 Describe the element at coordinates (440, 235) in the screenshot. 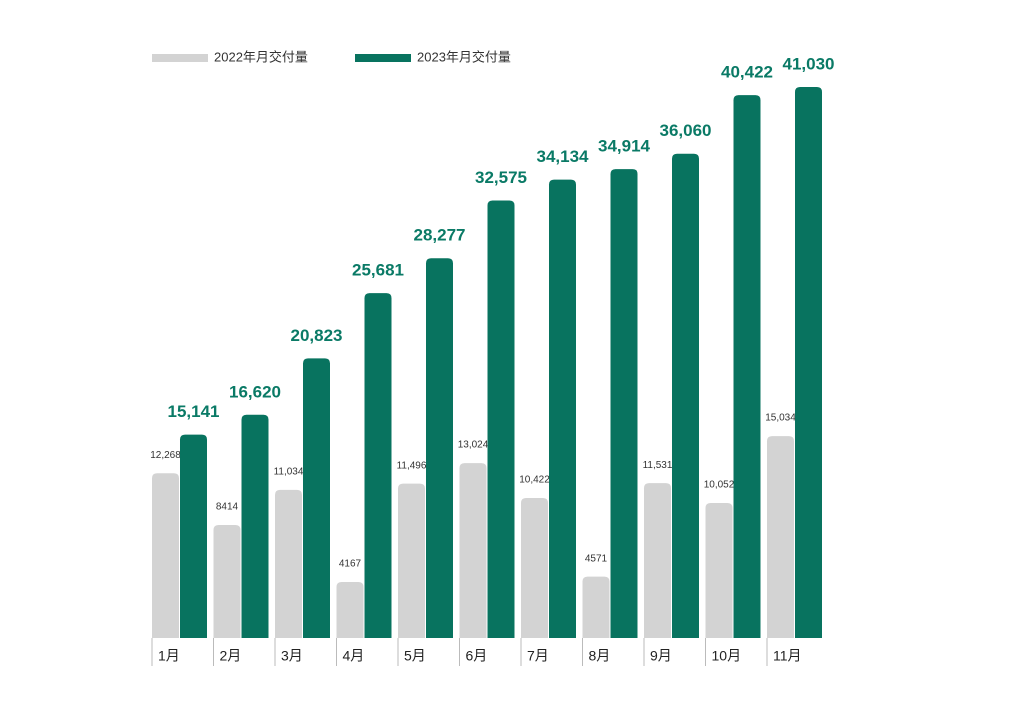

I see `data-label: 28,277` at that location.